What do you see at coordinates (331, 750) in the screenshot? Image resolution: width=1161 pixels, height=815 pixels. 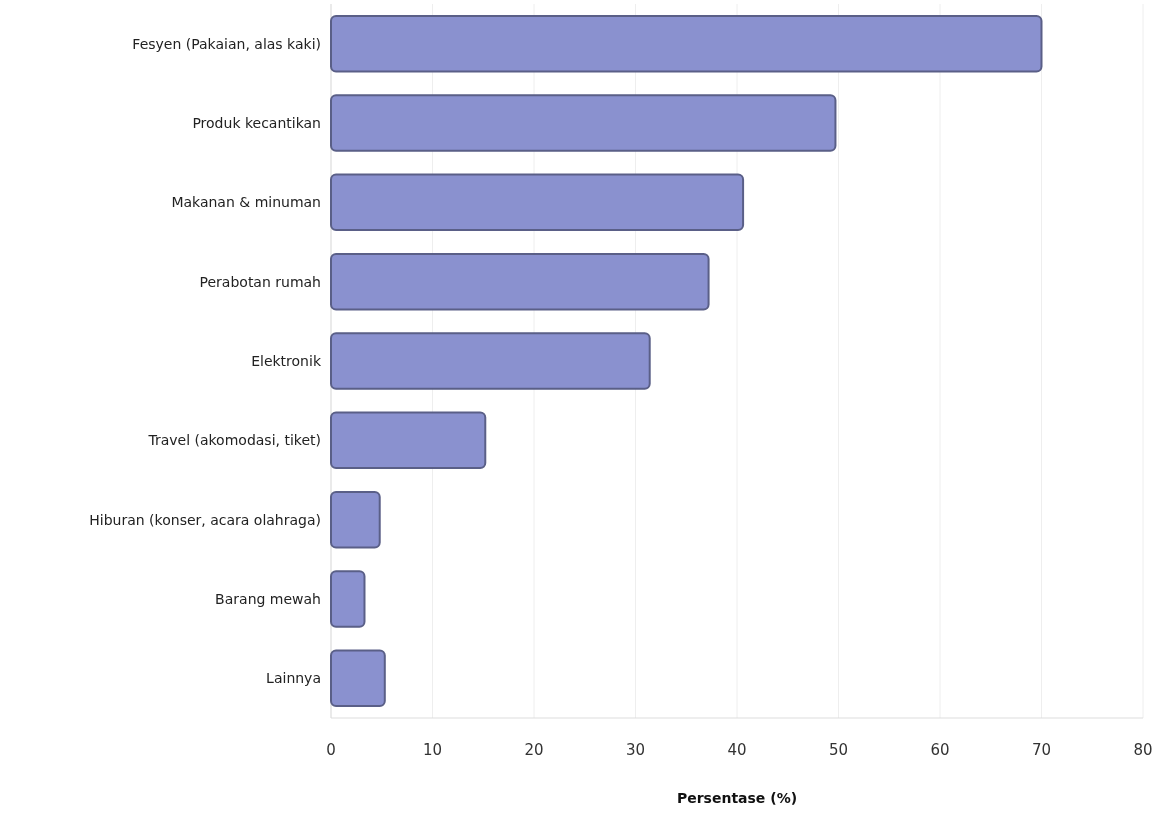 I see `x-tick-label: 0` at bounding box center [331, 750].